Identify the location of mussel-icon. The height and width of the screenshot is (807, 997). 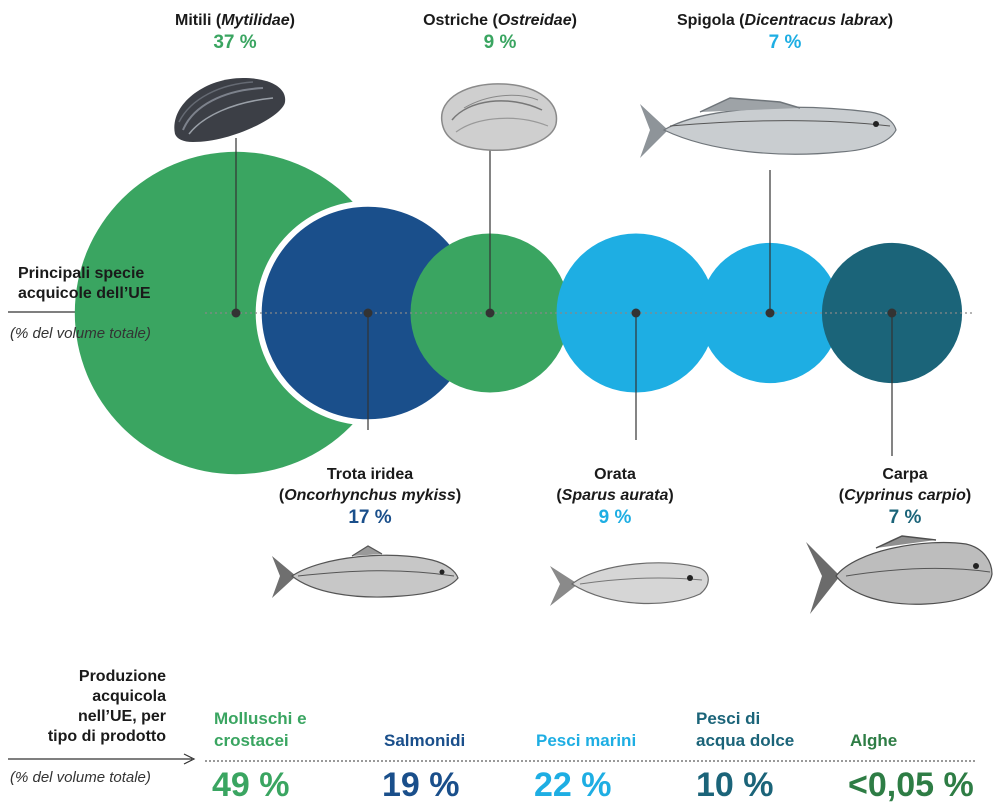
(230, 110).